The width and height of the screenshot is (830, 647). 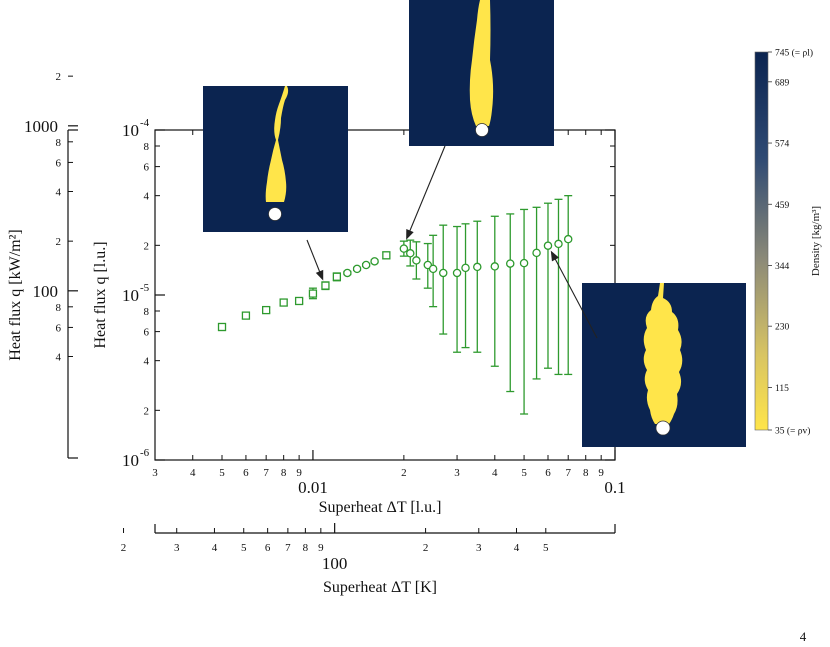 I want to click on y-major-tick-exp: -6, so click(x=145, y=453).